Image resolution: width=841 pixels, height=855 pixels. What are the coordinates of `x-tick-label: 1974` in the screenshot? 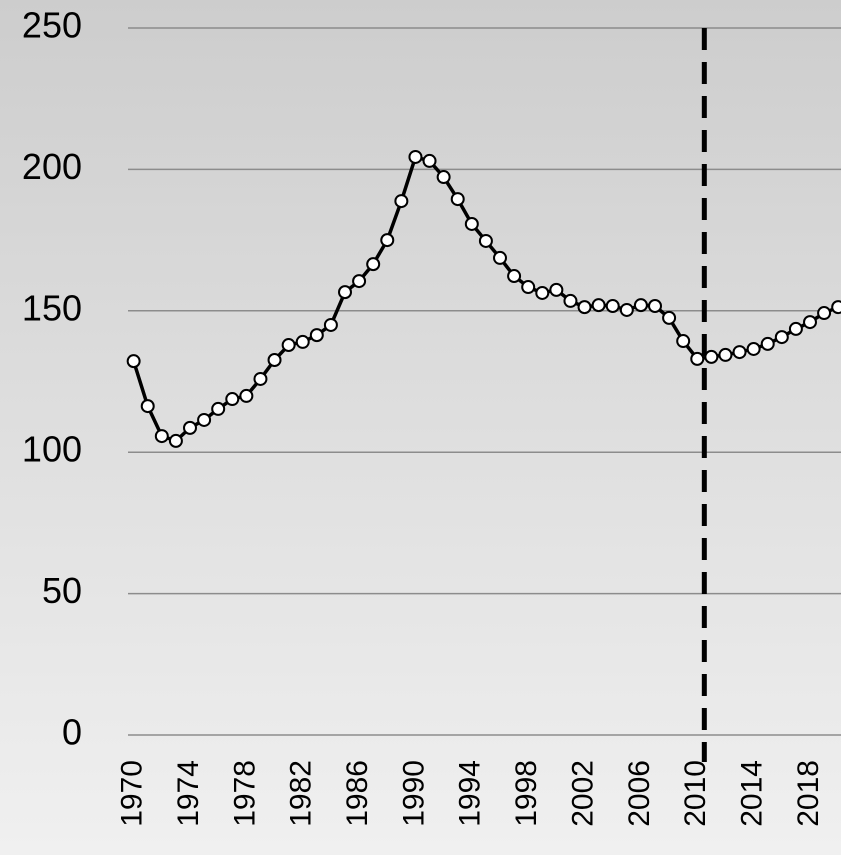 It's located at (188, 793).